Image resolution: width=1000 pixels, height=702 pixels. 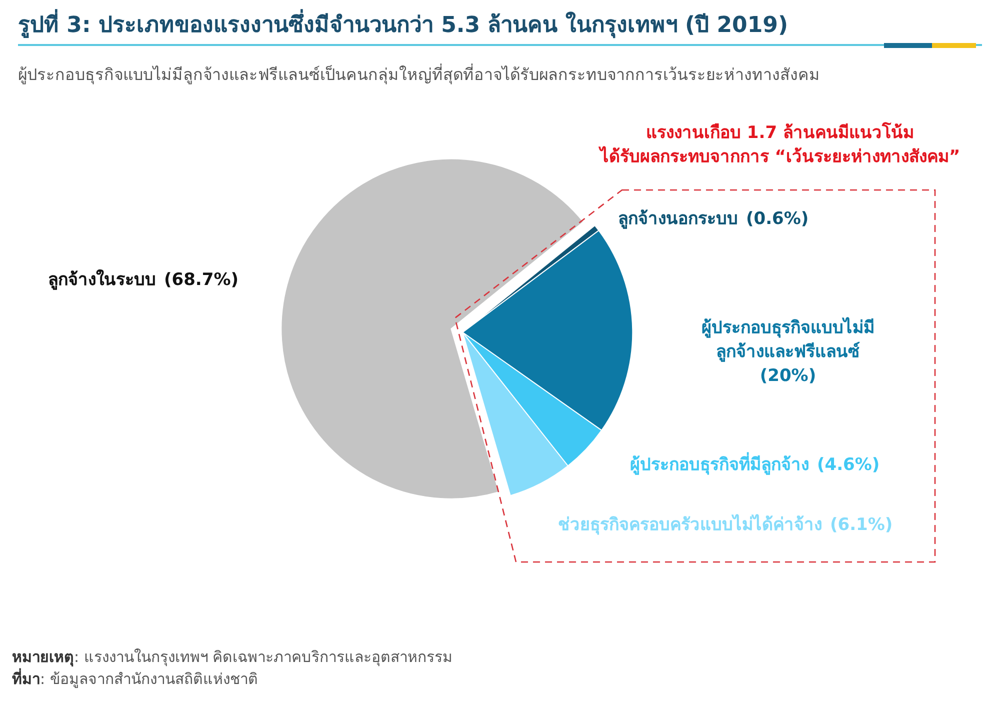 I want to click on data-label: (68.7%), so click(x=201, y=280).